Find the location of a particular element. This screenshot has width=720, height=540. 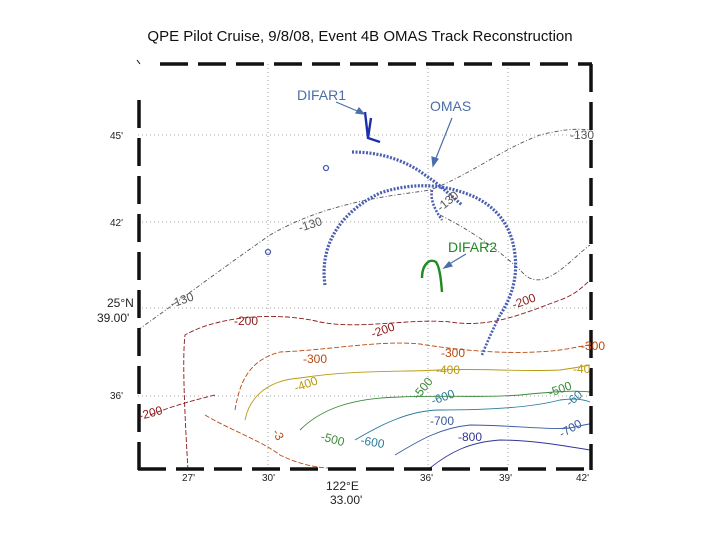

omas-point-sw is located at coordinates (268, 252).